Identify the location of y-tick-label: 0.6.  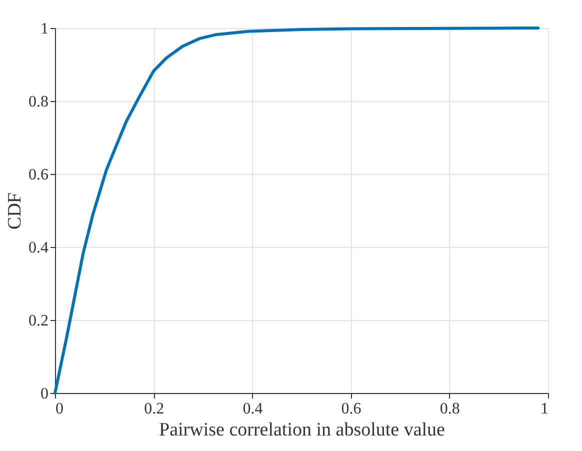
(38, 175).